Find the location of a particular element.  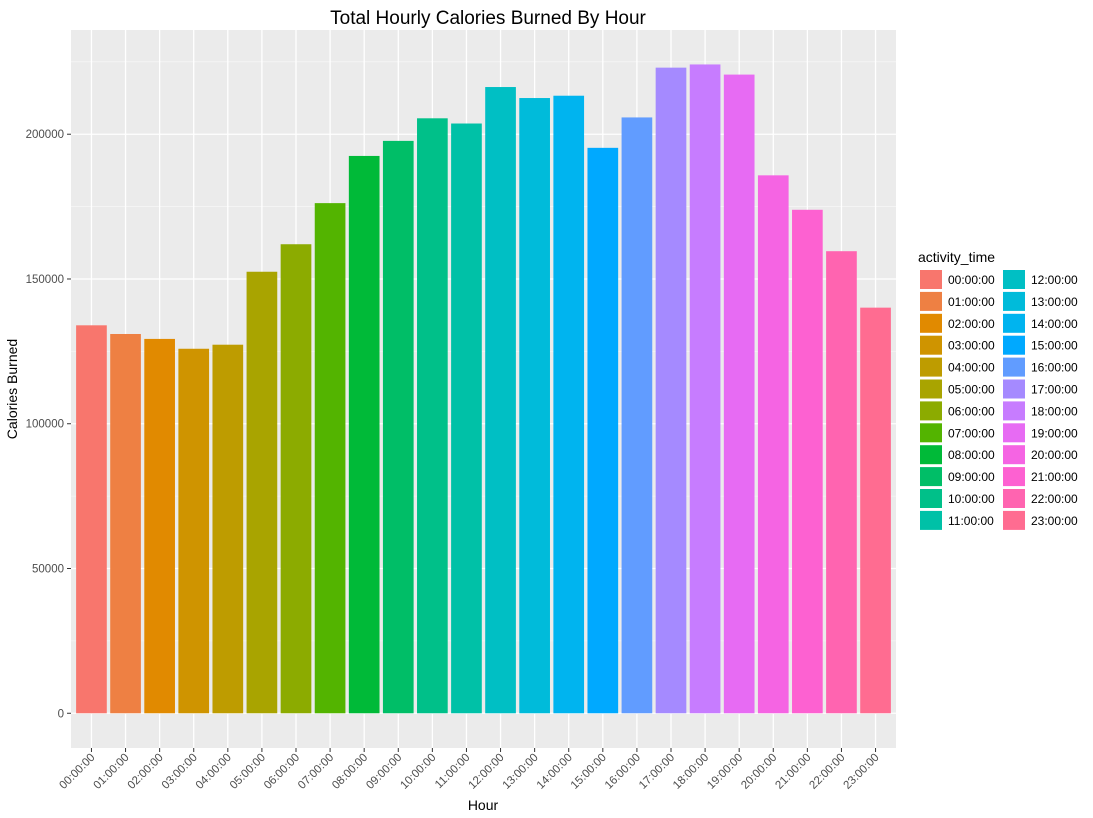

legend-key-07:00:00 is located at coordinates (931, 433).